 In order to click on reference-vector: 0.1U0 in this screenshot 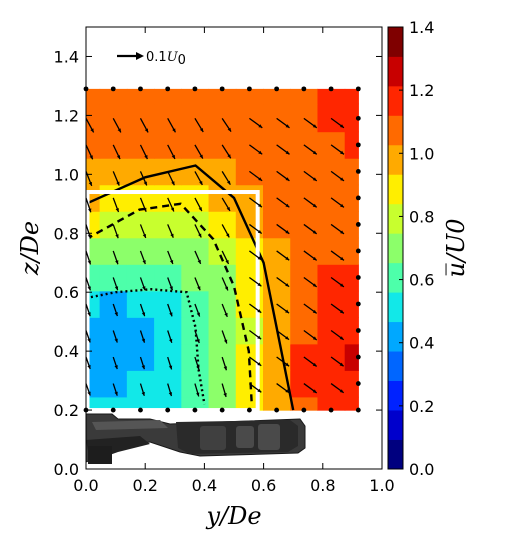, I will do `click(151, 59)`.